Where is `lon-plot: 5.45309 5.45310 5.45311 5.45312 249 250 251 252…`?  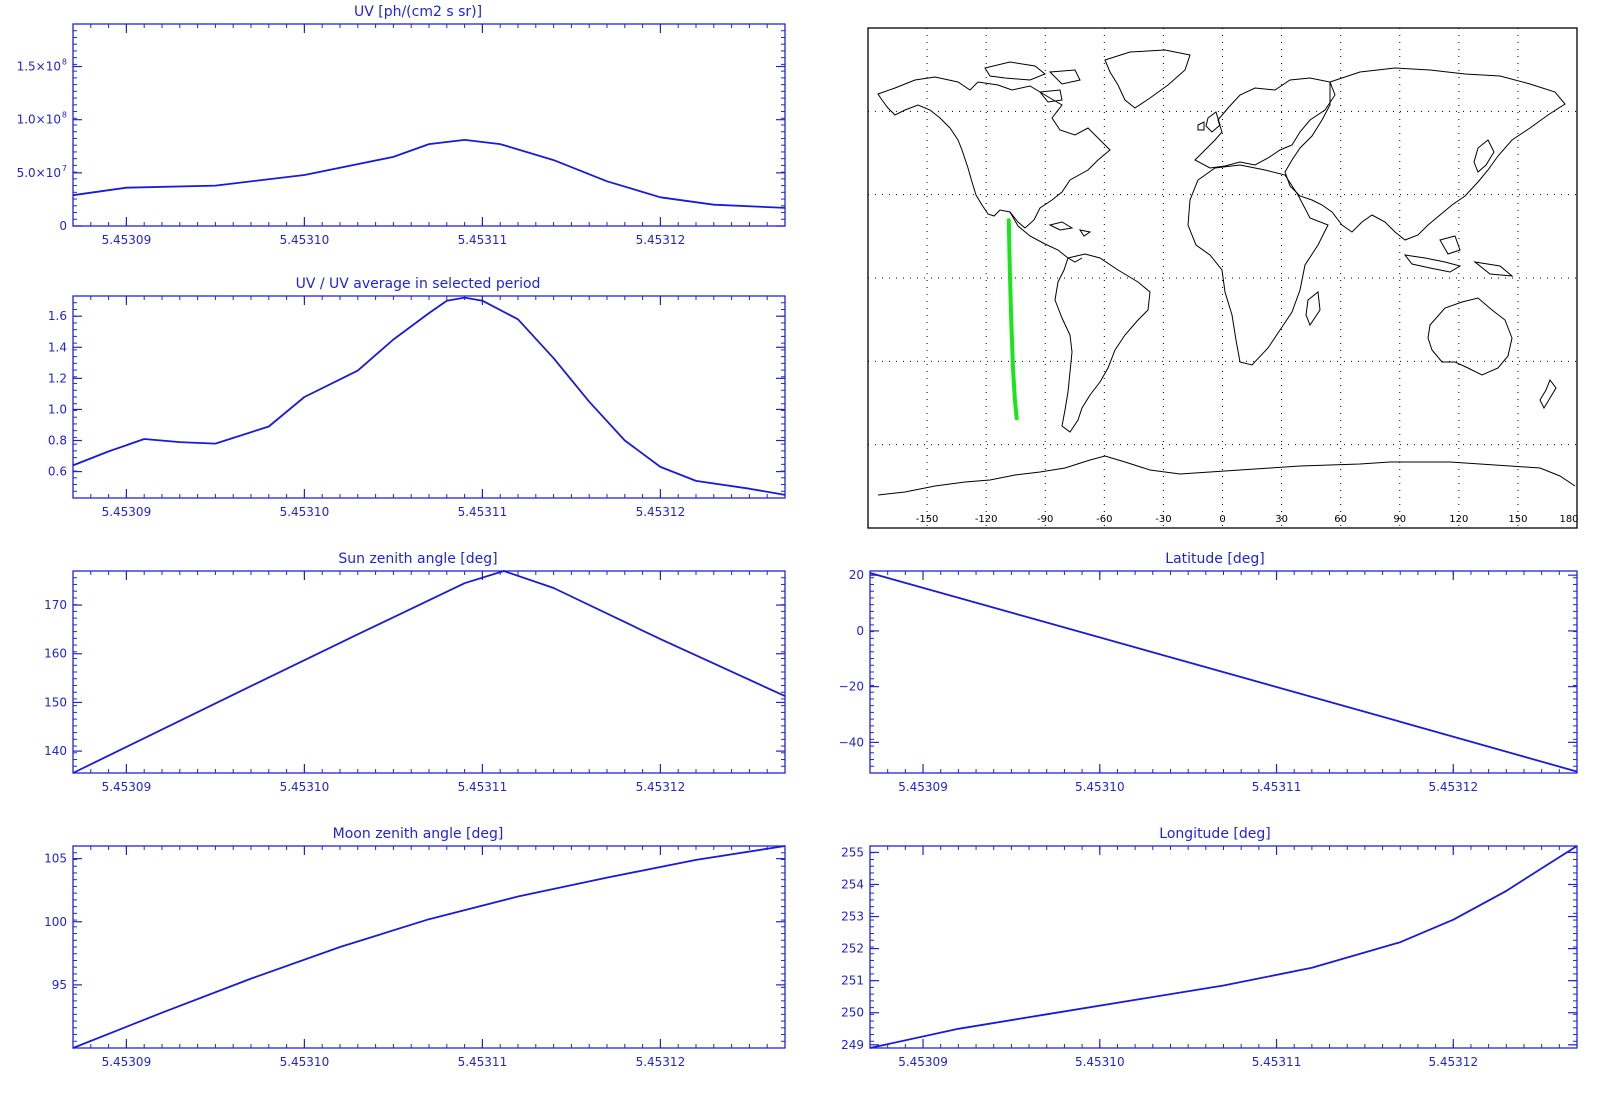 lon-plot: 5.45309 5.45310 5.45311 5.45312 249 250 251 252… is located at coordinates (1209, 957).